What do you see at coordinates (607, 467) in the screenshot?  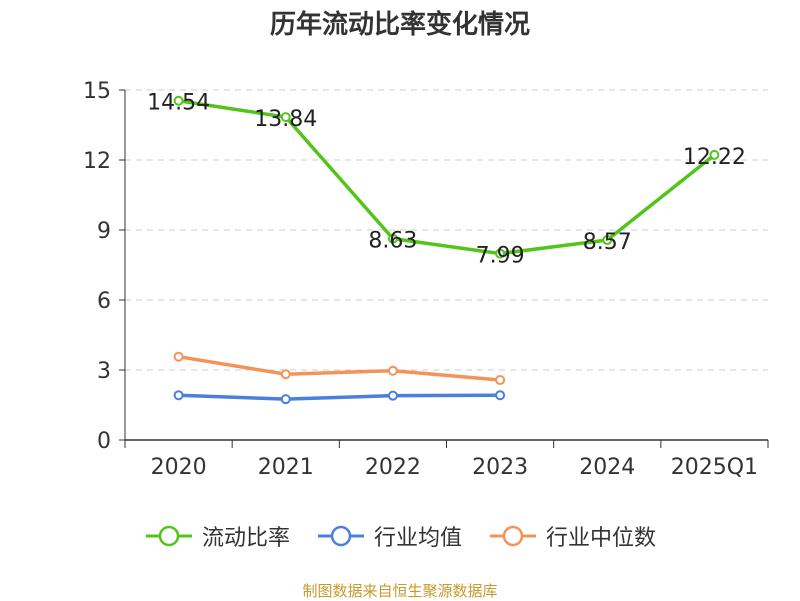 I see `x-tick-label: 2024` at bounding box center [607, 467].